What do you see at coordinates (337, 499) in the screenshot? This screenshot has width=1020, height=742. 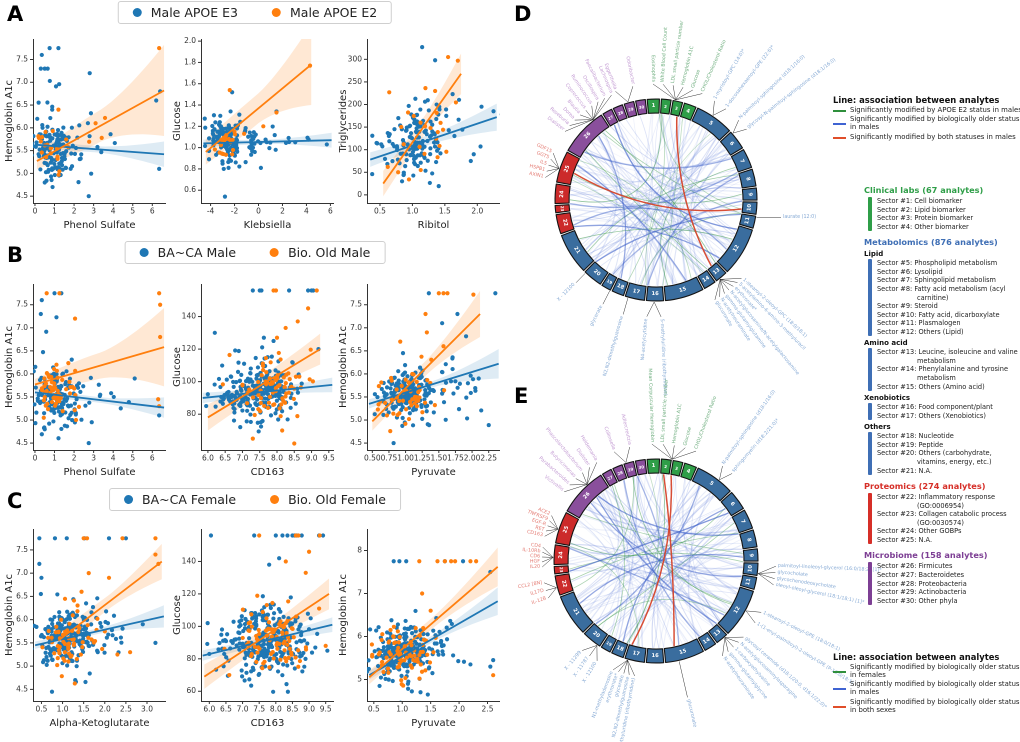 I see `legend-label: Bio. Old Female` at bounding box center [337, 499].